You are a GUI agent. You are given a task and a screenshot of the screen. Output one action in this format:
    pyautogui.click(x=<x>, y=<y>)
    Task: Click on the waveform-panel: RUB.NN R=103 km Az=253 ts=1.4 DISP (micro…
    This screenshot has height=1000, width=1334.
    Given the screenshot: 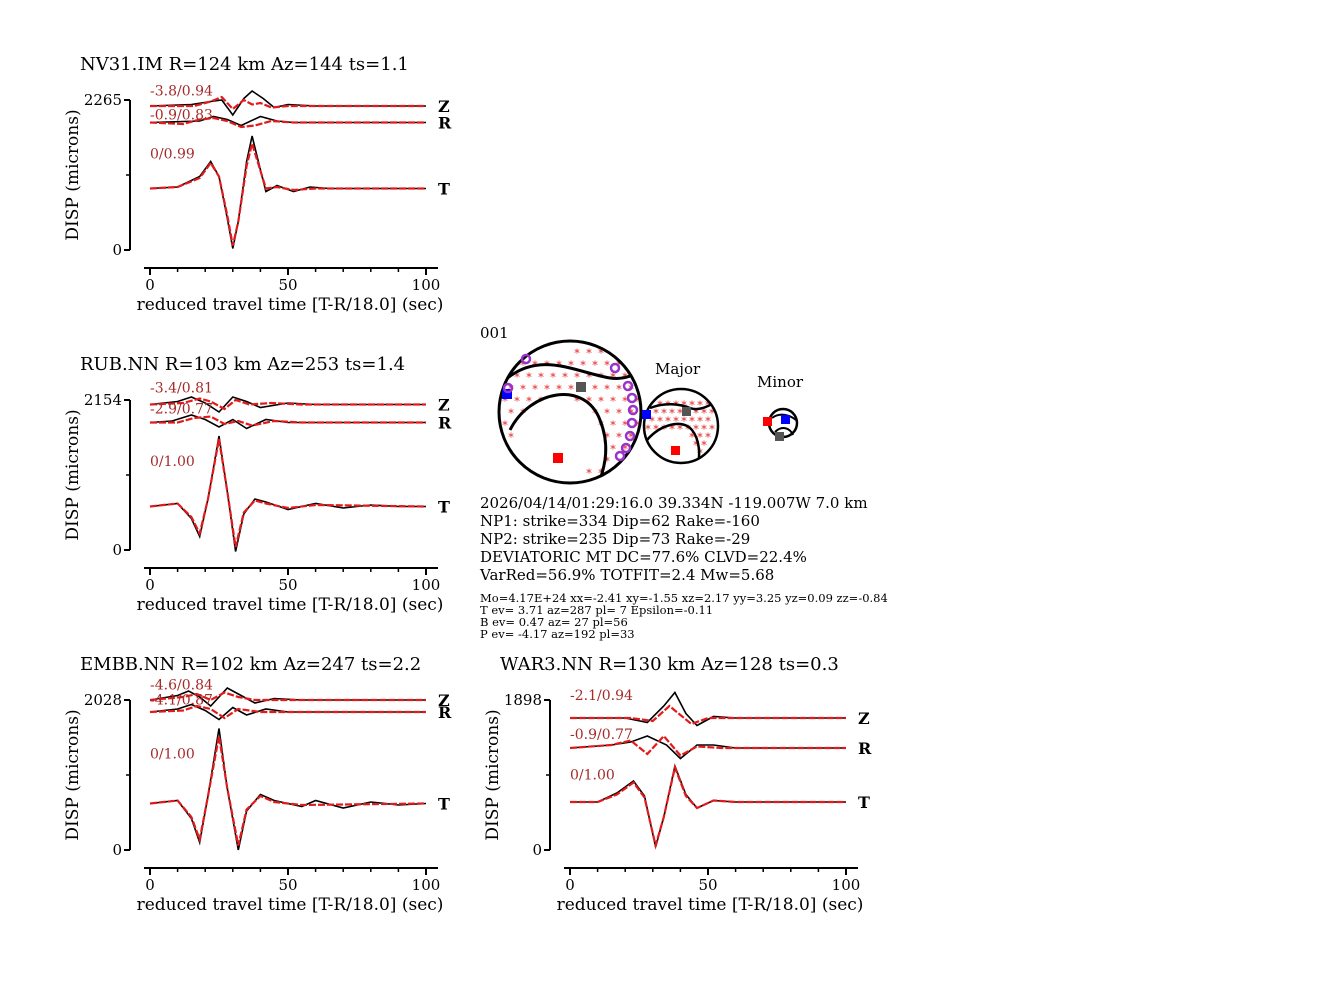 What is the action you would take?
    pyautogui.click(x=257, y=484)
    